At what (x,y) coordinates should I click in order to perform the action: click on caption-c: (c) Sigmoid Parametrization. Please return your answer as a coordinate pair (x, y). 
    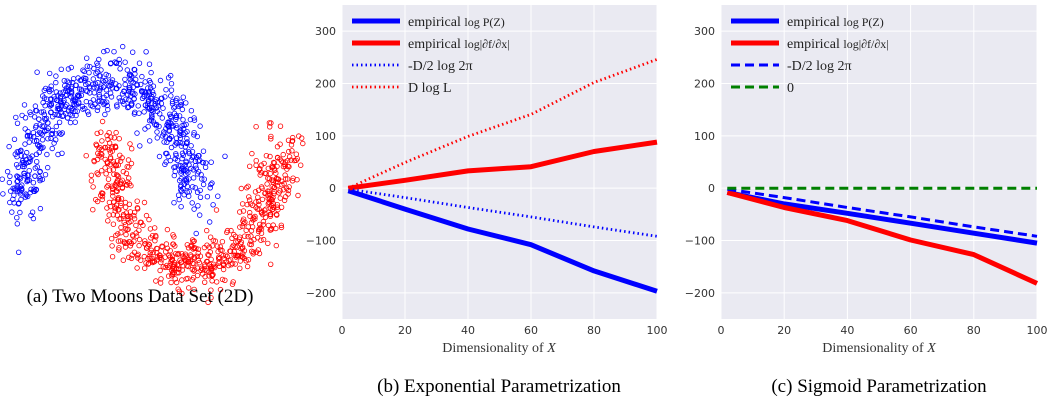
    Looking at the image, I should click on (879, 386).